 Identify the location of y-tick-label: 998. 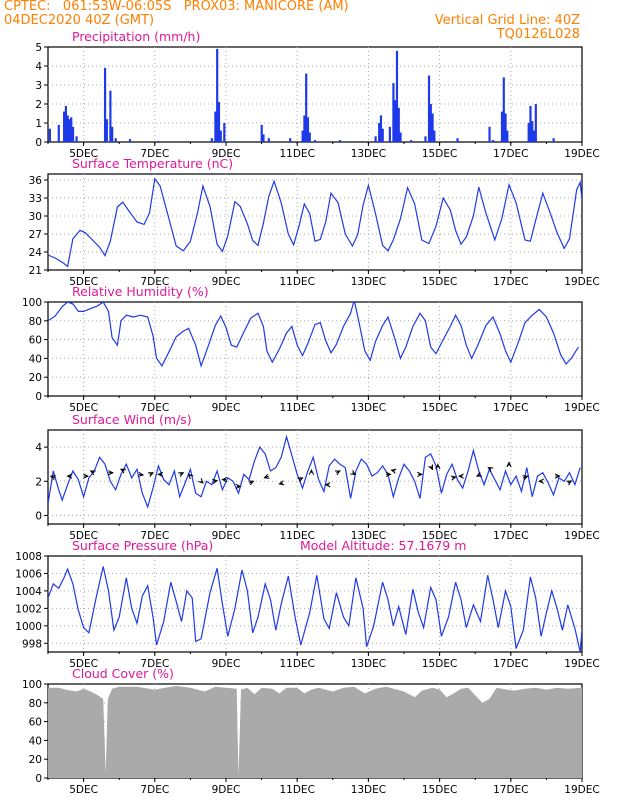
(32, 644).